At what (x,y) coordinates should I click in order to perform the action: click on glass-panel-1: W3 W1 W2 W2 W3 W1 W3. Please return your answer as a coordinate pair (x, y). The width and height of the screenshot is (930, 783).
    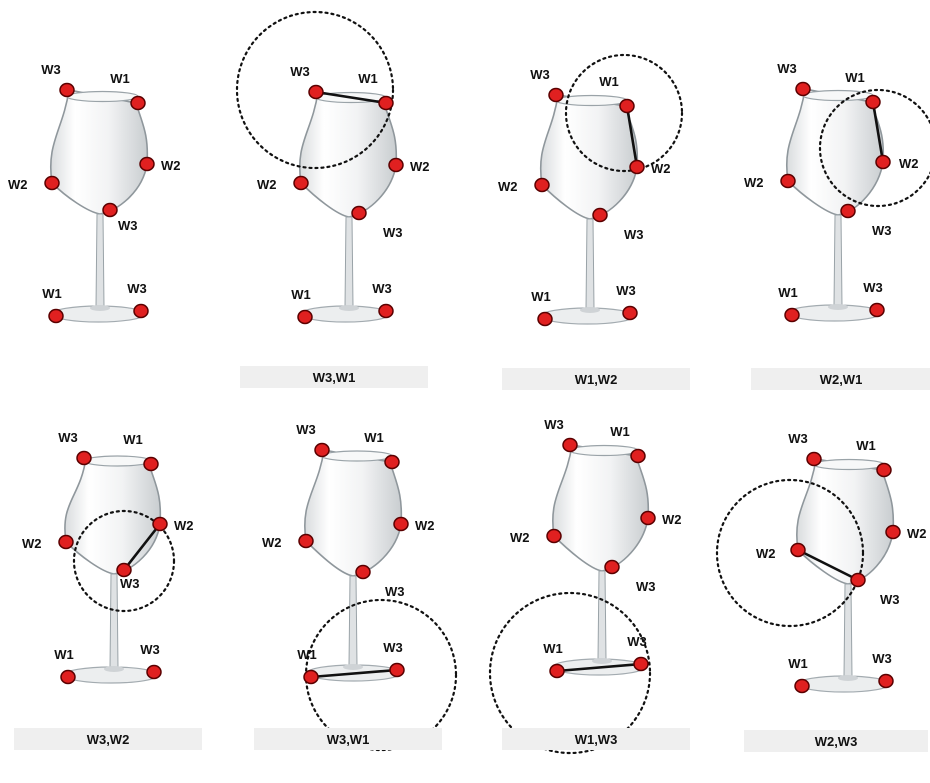
    Looking at the image, I should click on (94, 193).